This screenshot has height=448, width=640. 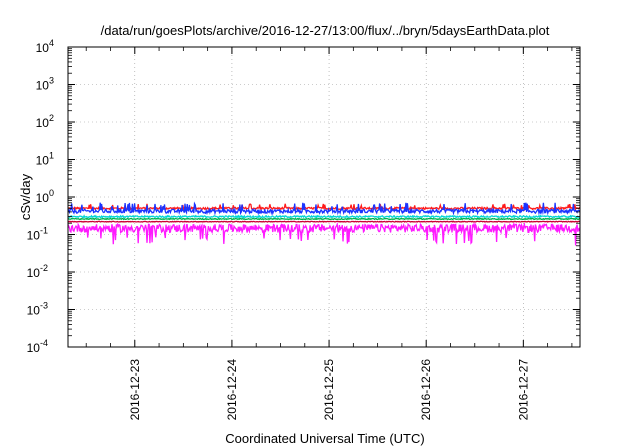 I want to click on x-tick-label: 2016-12-25, so click(x=329, y=390).